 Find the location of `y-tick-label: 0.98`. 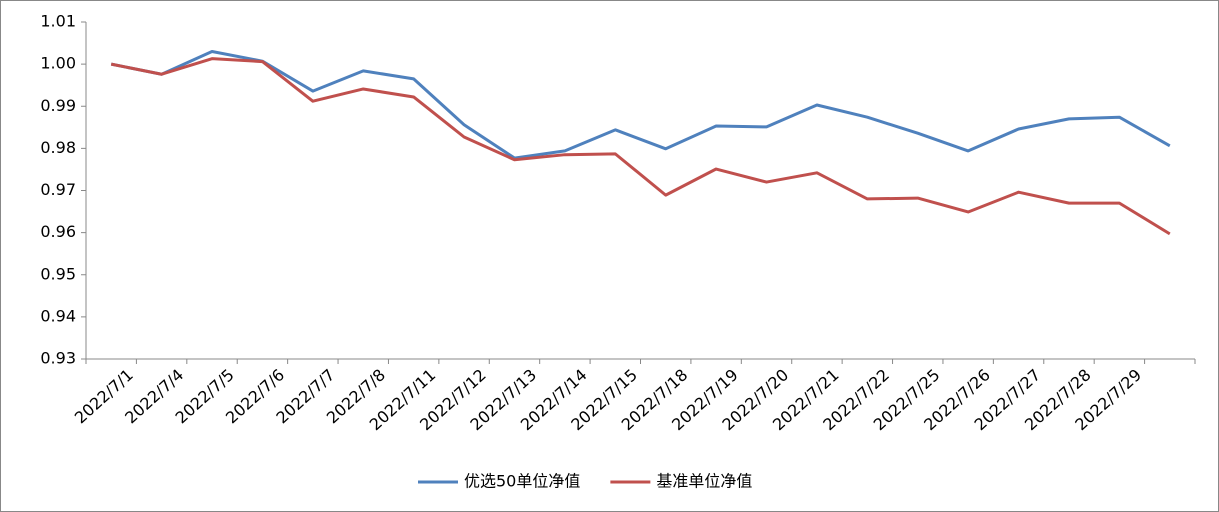

y-tick-label: 0.98 is located at coordinates (58, 147).